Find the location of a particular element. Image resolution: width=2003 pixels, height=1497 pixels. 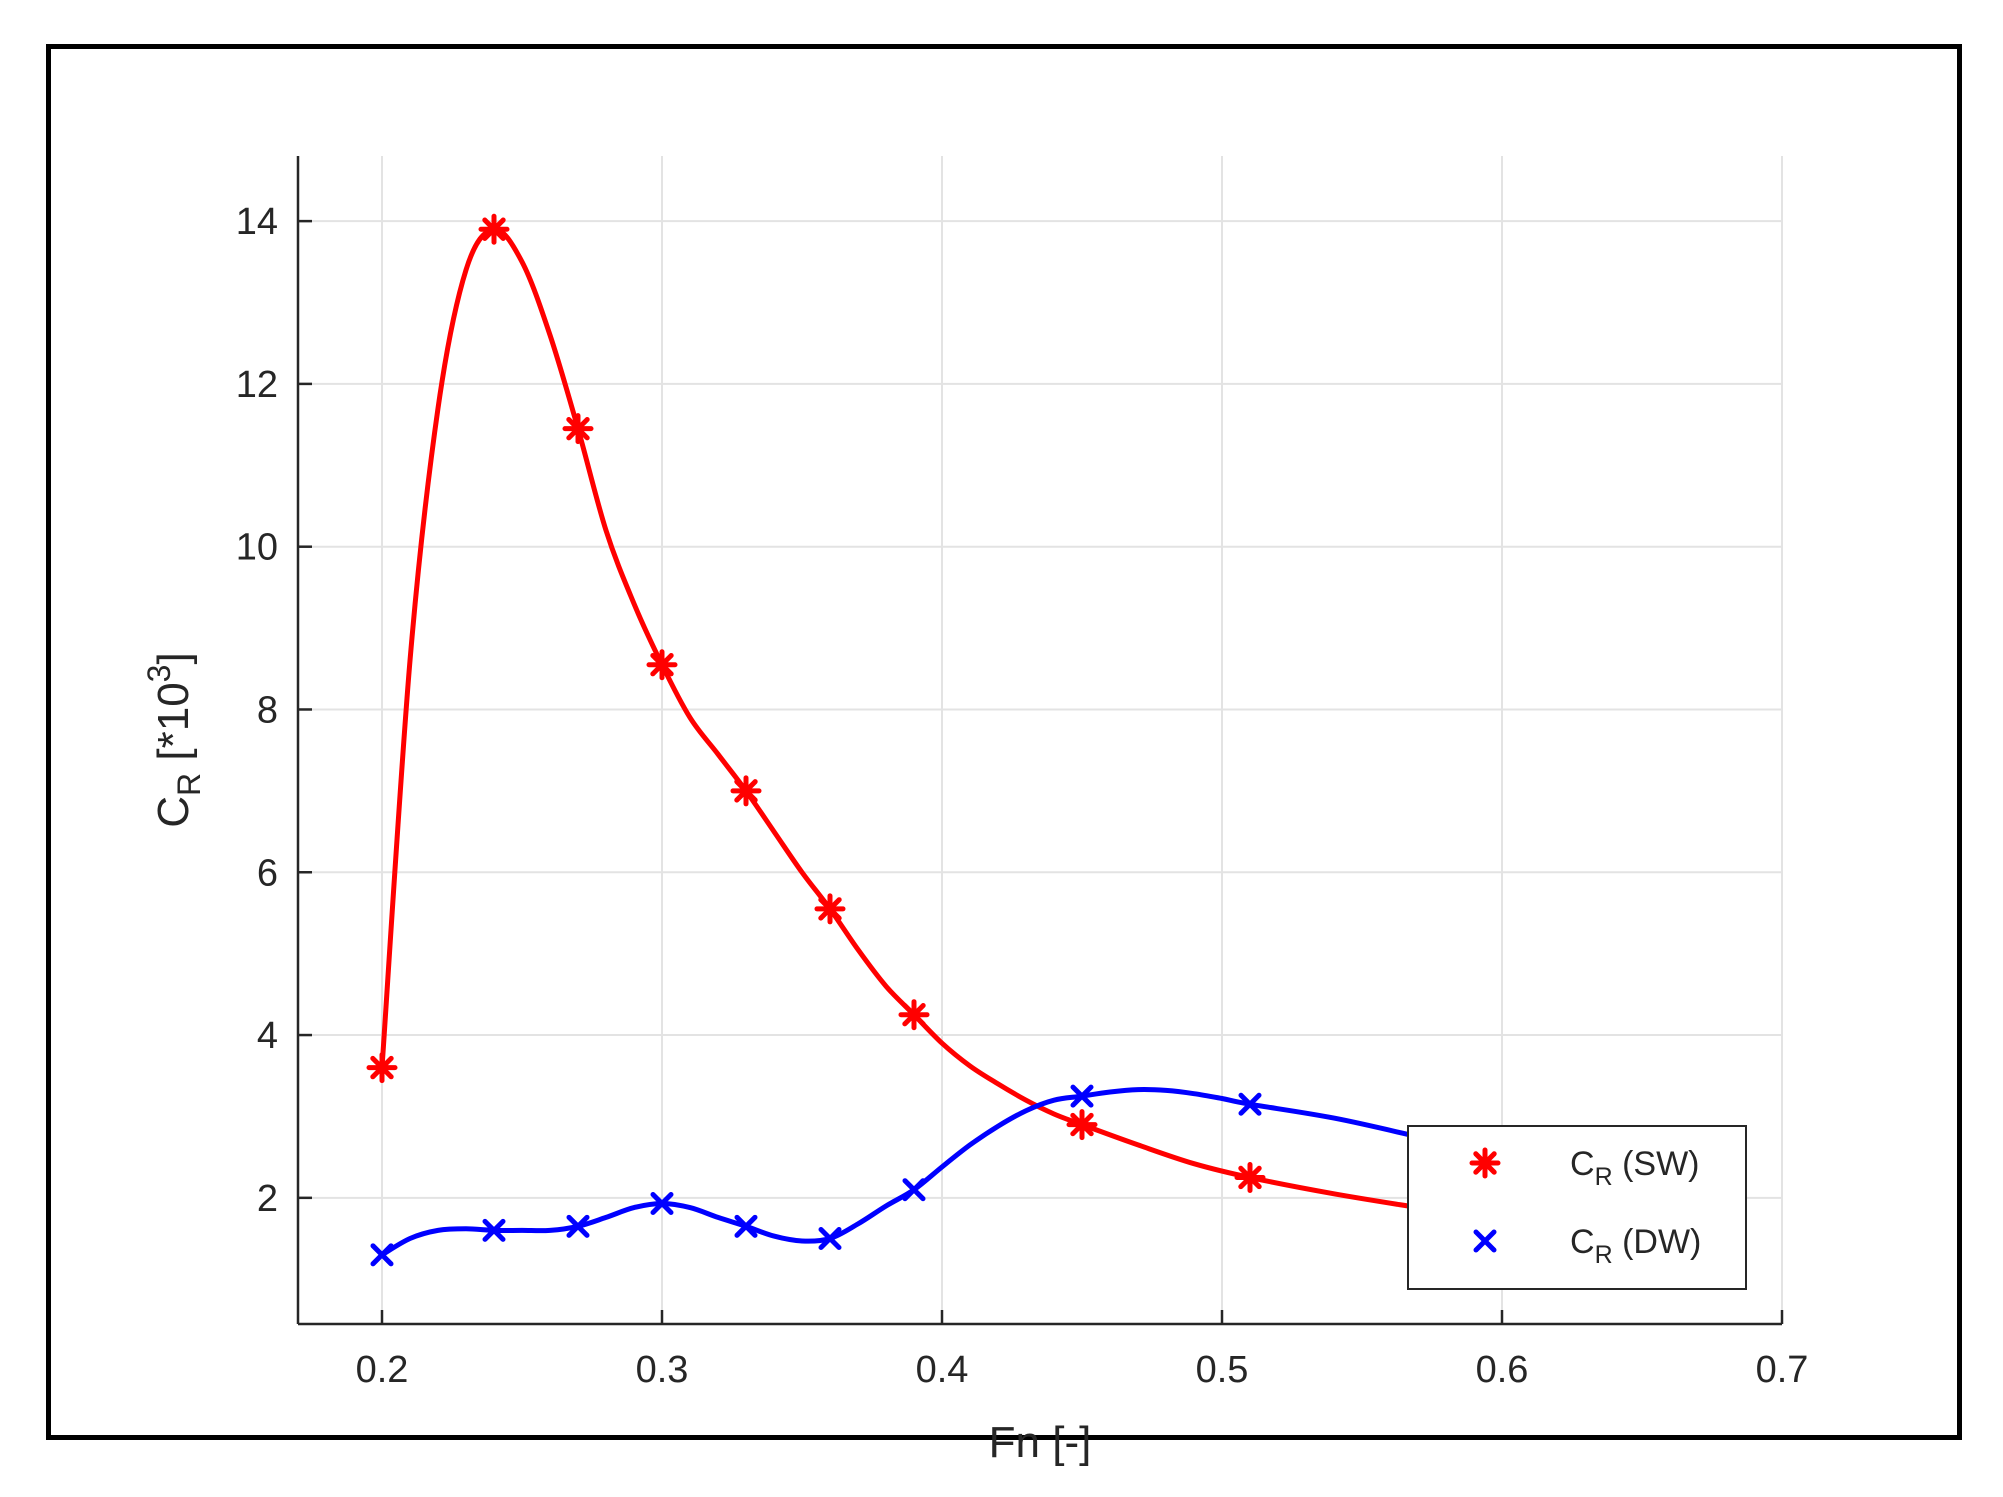

y-label-end: ] is located at coordinates (173, 658).